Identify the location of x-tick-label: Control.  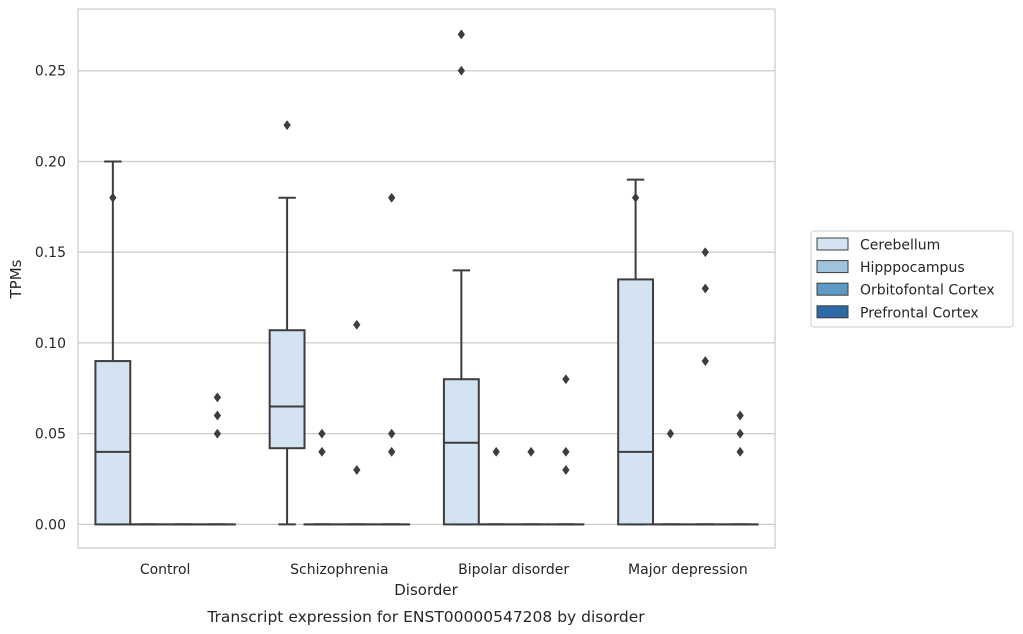
(165, 570).